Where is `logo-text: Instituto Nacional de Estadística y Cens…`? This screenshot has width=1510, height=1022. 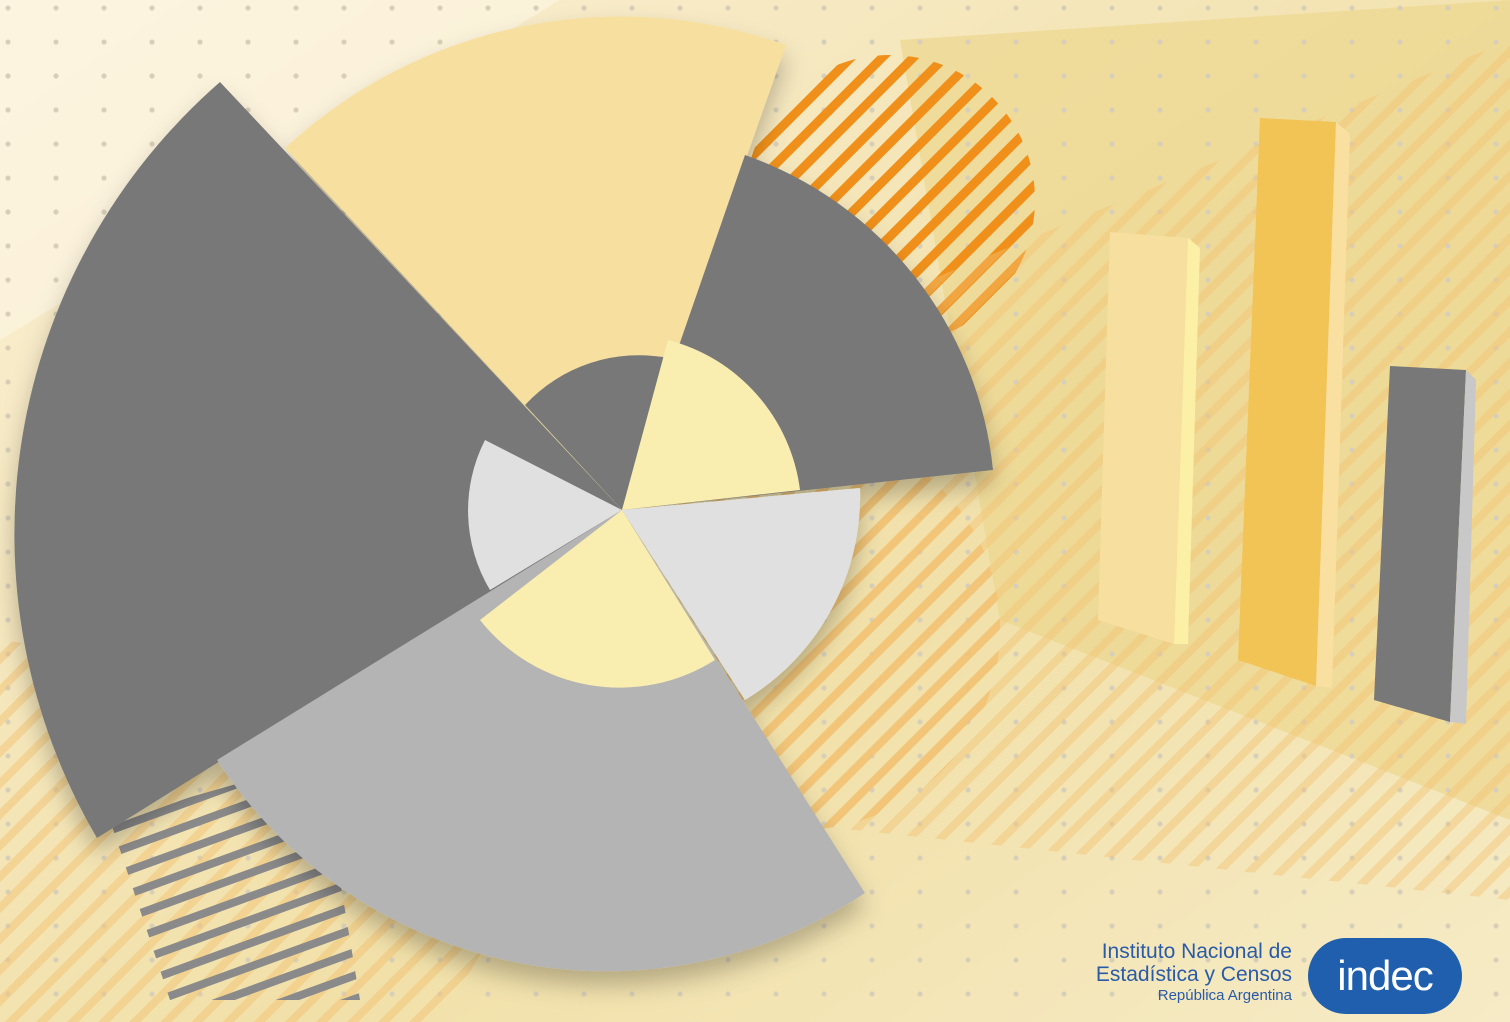 logo-text: Instituto Nacional de Estadística y Cens… is located at coordinates (1194, 973).